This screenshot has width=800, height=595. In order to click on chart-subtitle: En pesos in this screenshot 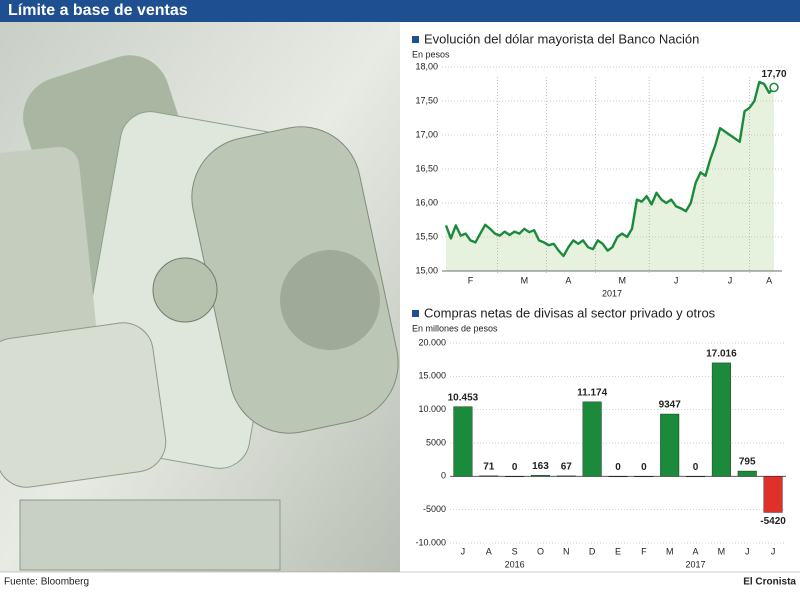, I will do `click(431, 54)`.